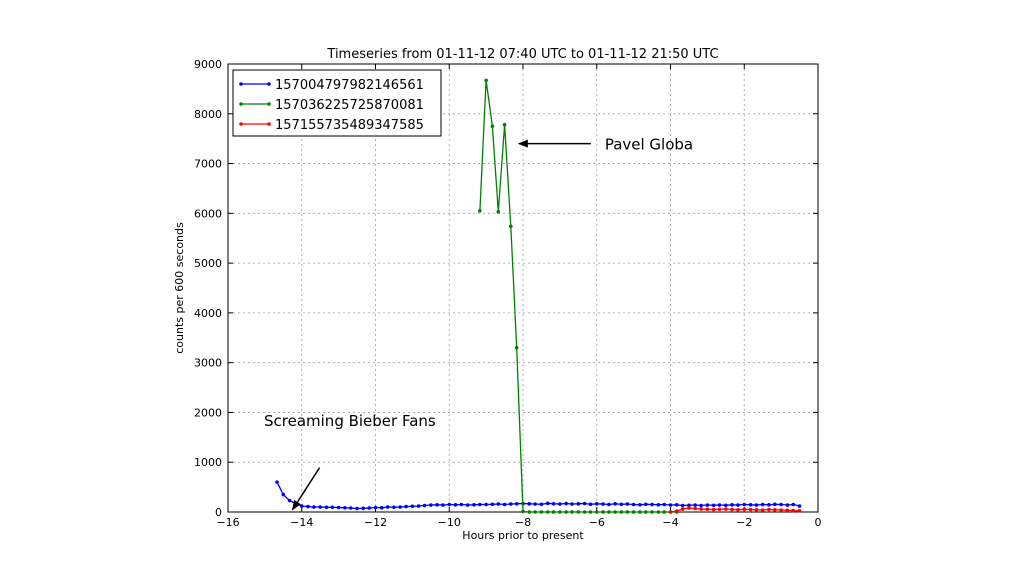 The width and height of the screenshot is (1024, 576). Describe the element at coordinates (208, 64) in the screenshot. I see `y-tick-label: 9000` at that location.